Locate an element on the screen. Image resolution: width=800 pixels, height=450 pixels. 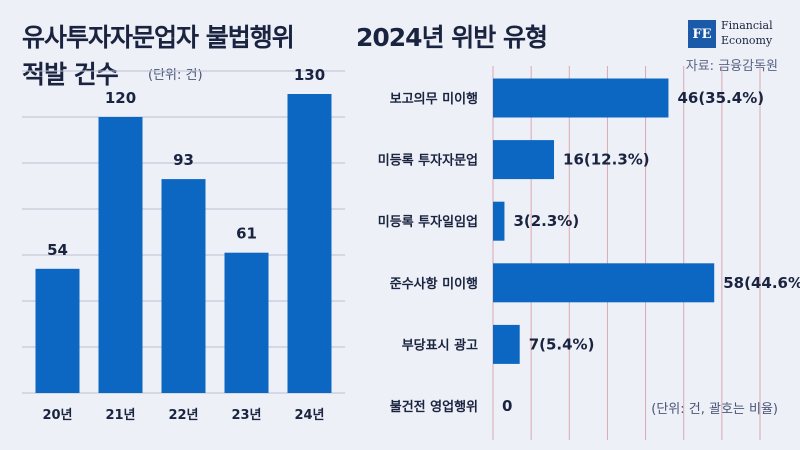
hbar-value-label: 58(44.6%) is located at coordinates (761, 283).